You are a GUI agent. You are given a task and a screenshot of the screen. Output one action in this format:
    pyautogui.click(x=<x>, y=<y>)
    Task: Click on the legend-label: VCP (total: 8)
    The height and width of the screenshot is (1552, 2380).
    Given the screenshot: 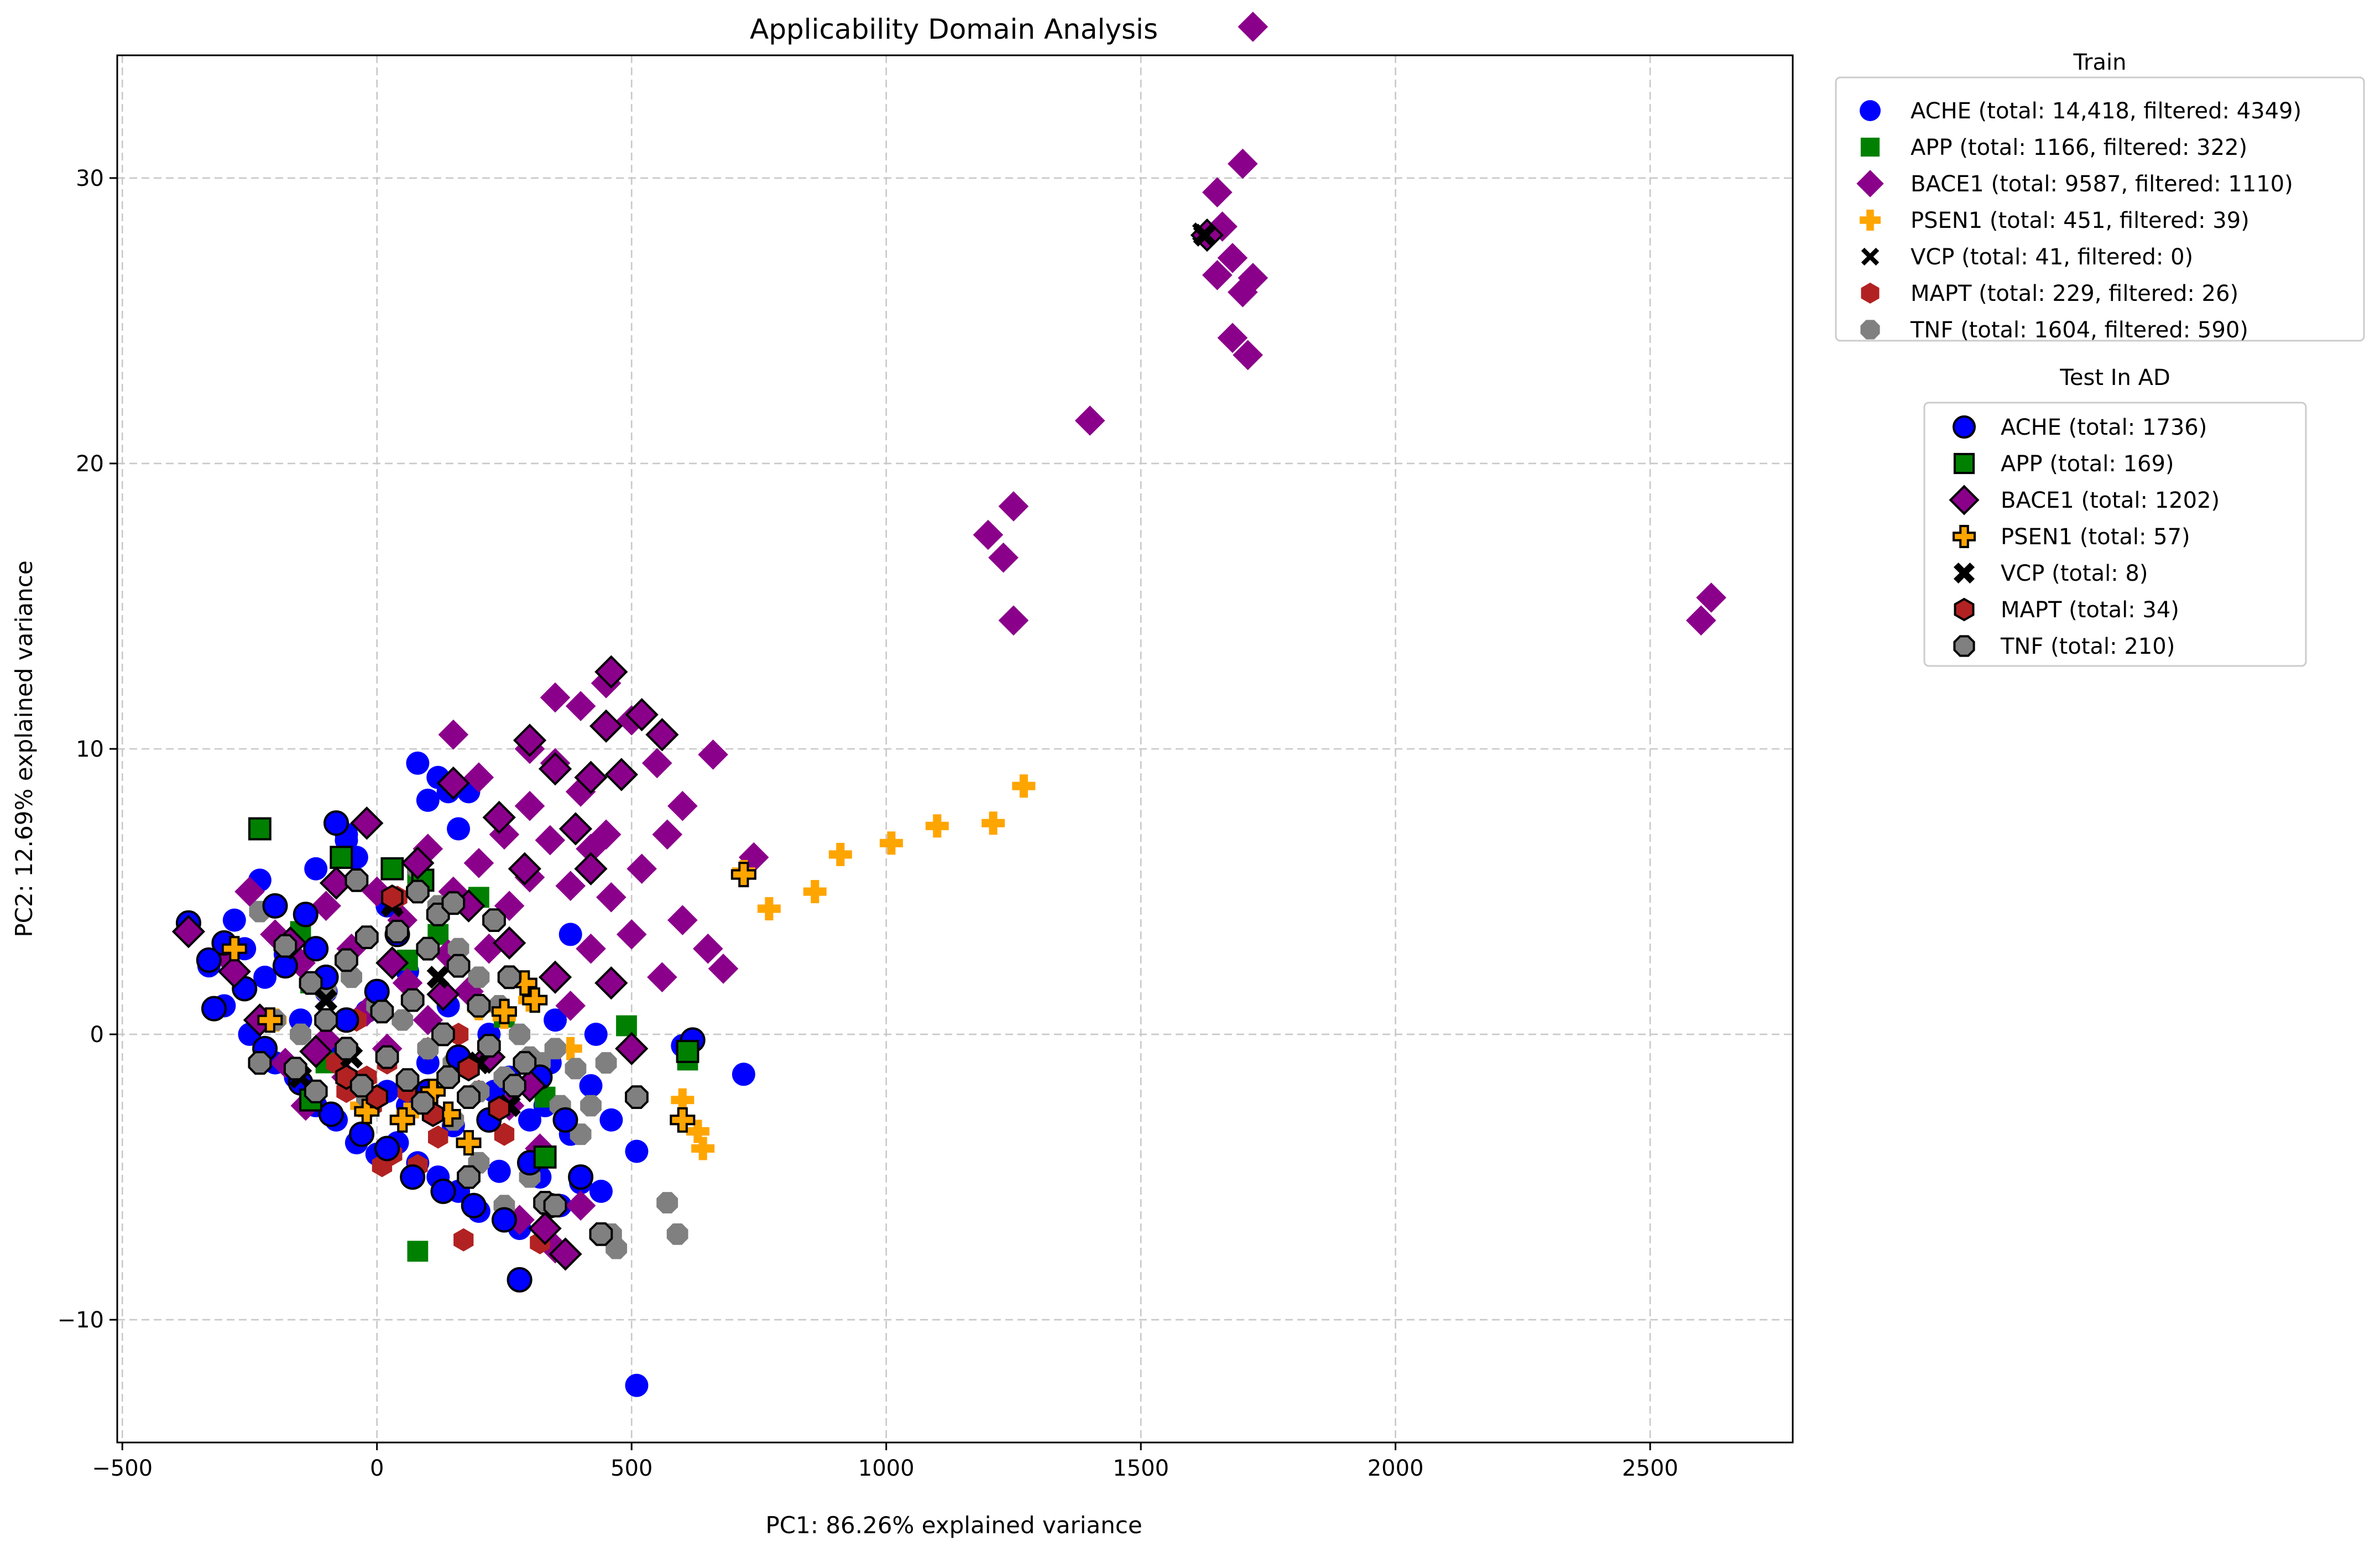 What is the action you would take?
    pyautogui.click(x=2074, y=573)
    